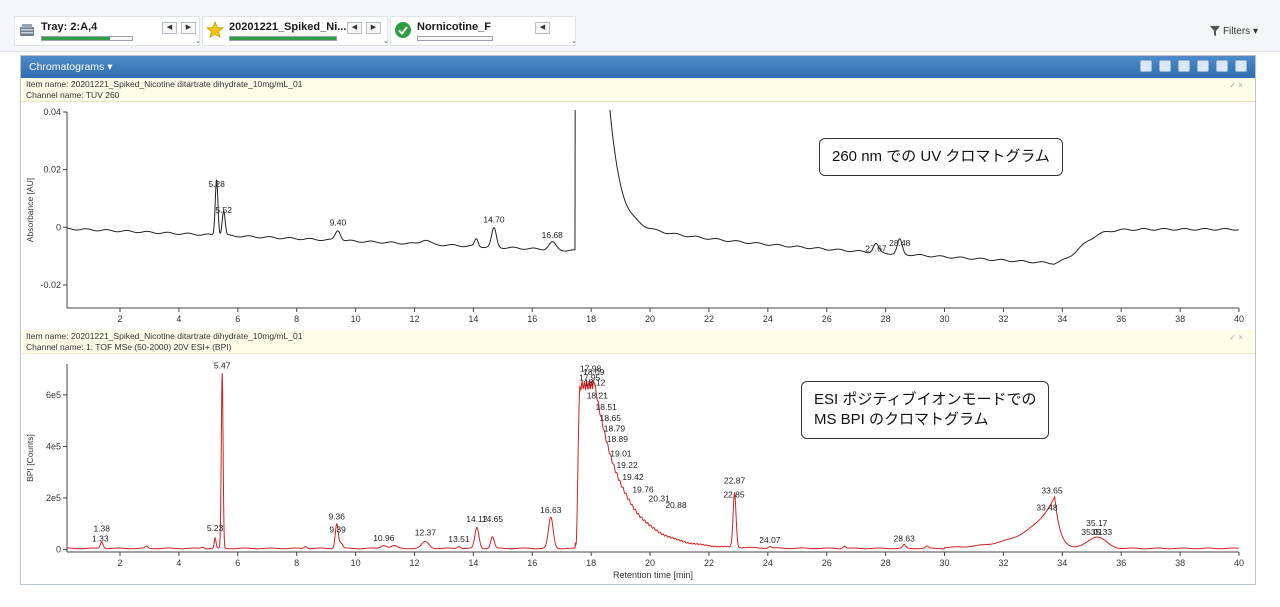  I want to click on x-tick-label: 6, so click(237, 563).